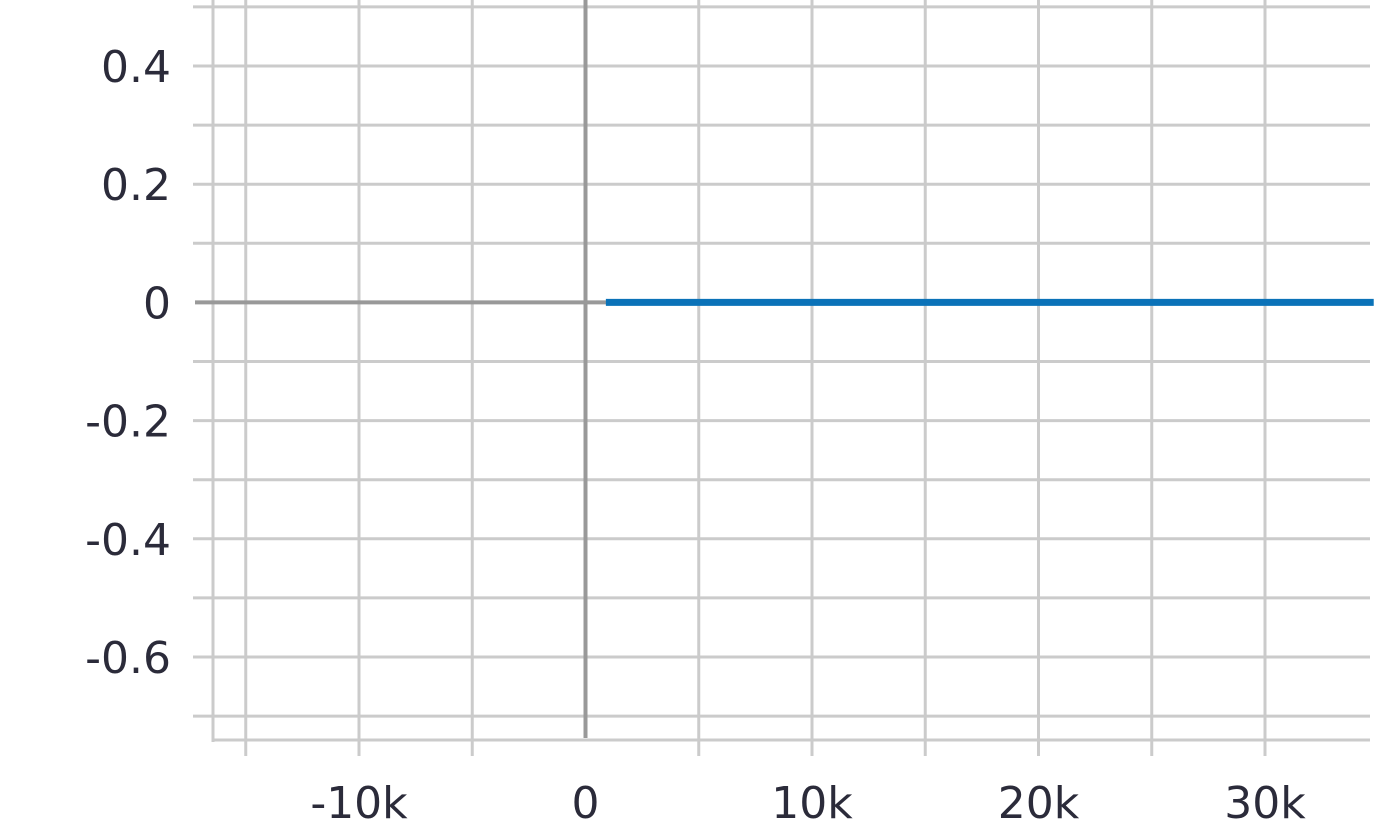 Image resolution: width=1375 pixels, height=833 pixels. What do you see at coordinates (586, 803) in the screenshot?
I see `x-tick-label: 0` at bounding box center [586, 803].